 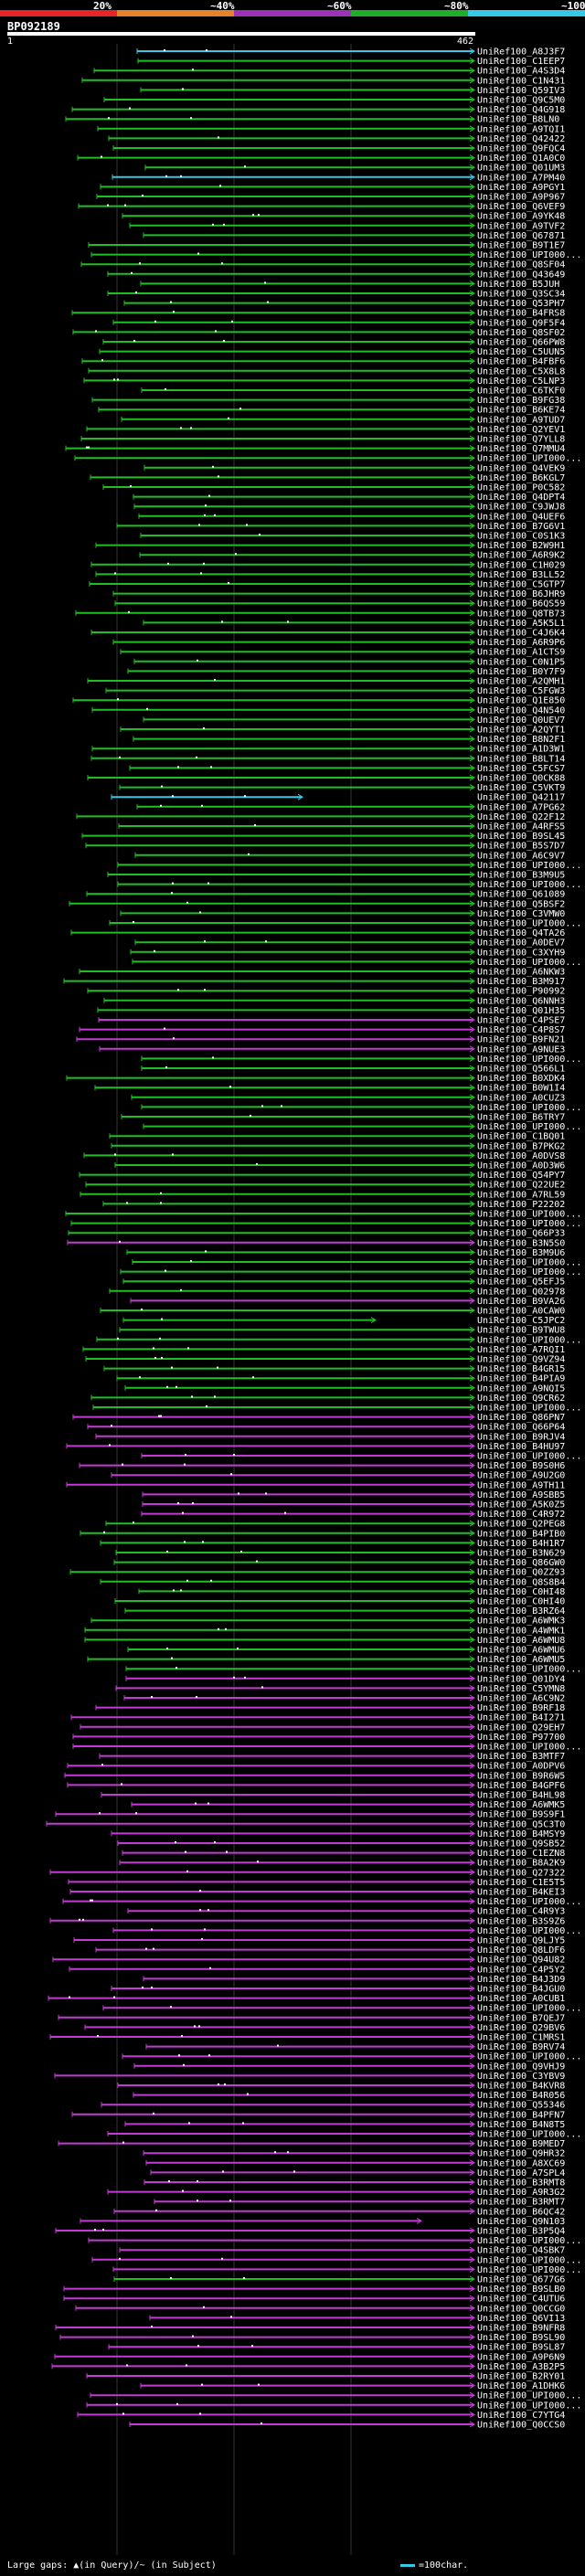 I want to click on hit-label: UniRef100_C4J6K4, so click(x=521, y=634).